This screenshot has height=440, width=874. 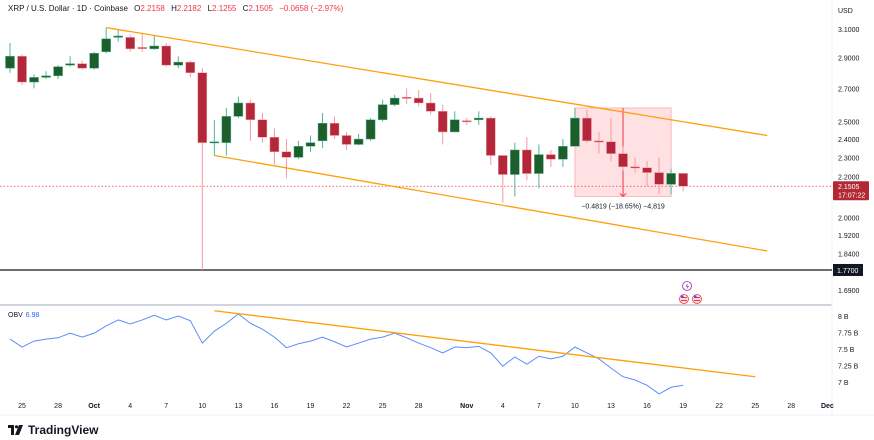 What do you see at coordinates (23, 315) in the screenshot?
I see `obv-legend: OBV 6.98` at bounding box center [23, 315].